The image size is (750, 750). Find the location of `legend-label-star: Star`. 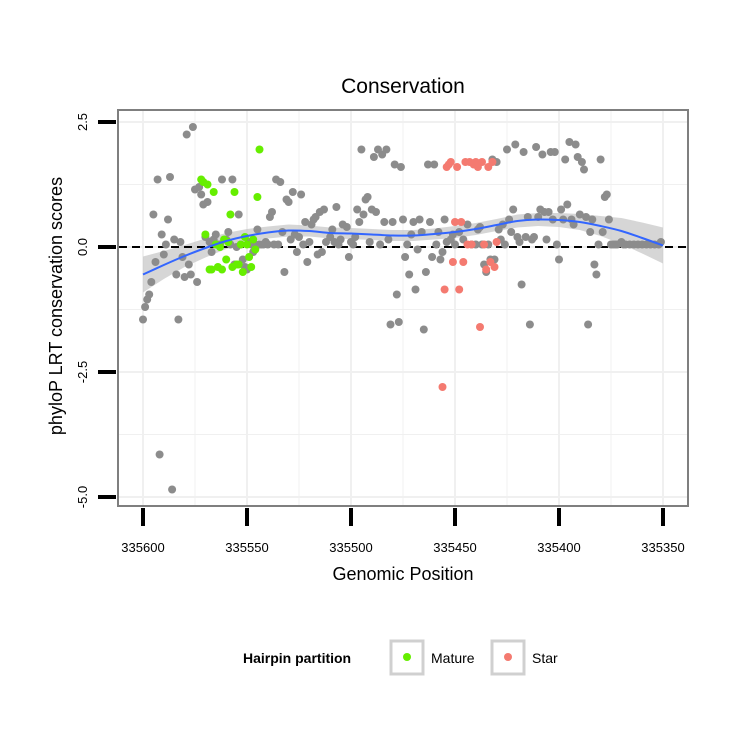

legend-label-star: Star is located at coordinates (545, 658).